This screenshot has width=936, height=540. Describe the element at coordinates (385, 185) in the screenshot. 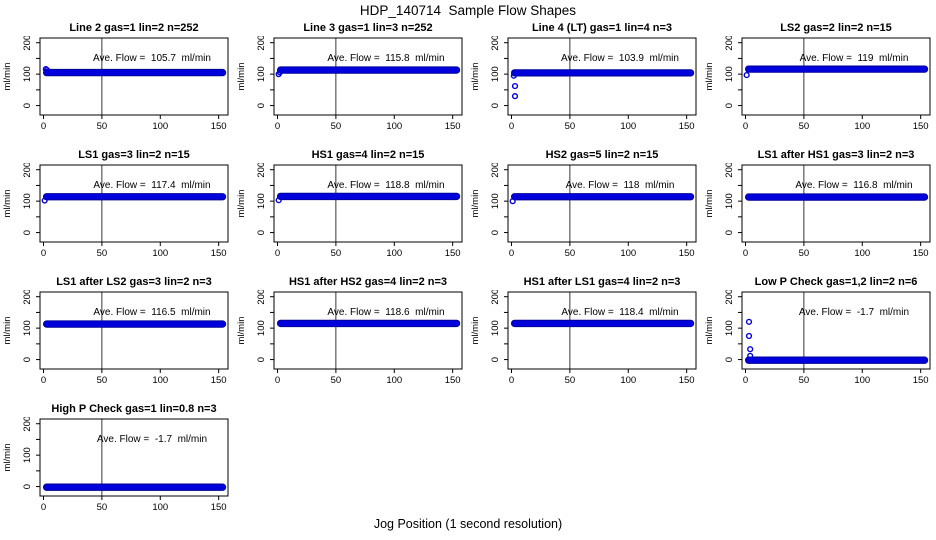

I see `ave-flow-annotation: Ave. Flow = 118.8 ml/min` at that location.